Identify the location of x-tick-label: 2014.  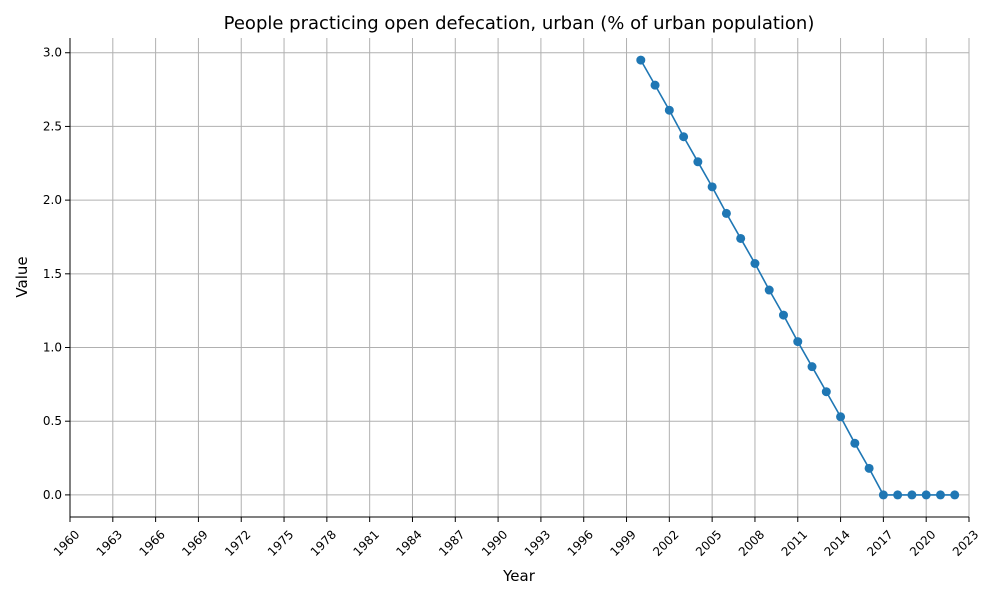
(836, 542).